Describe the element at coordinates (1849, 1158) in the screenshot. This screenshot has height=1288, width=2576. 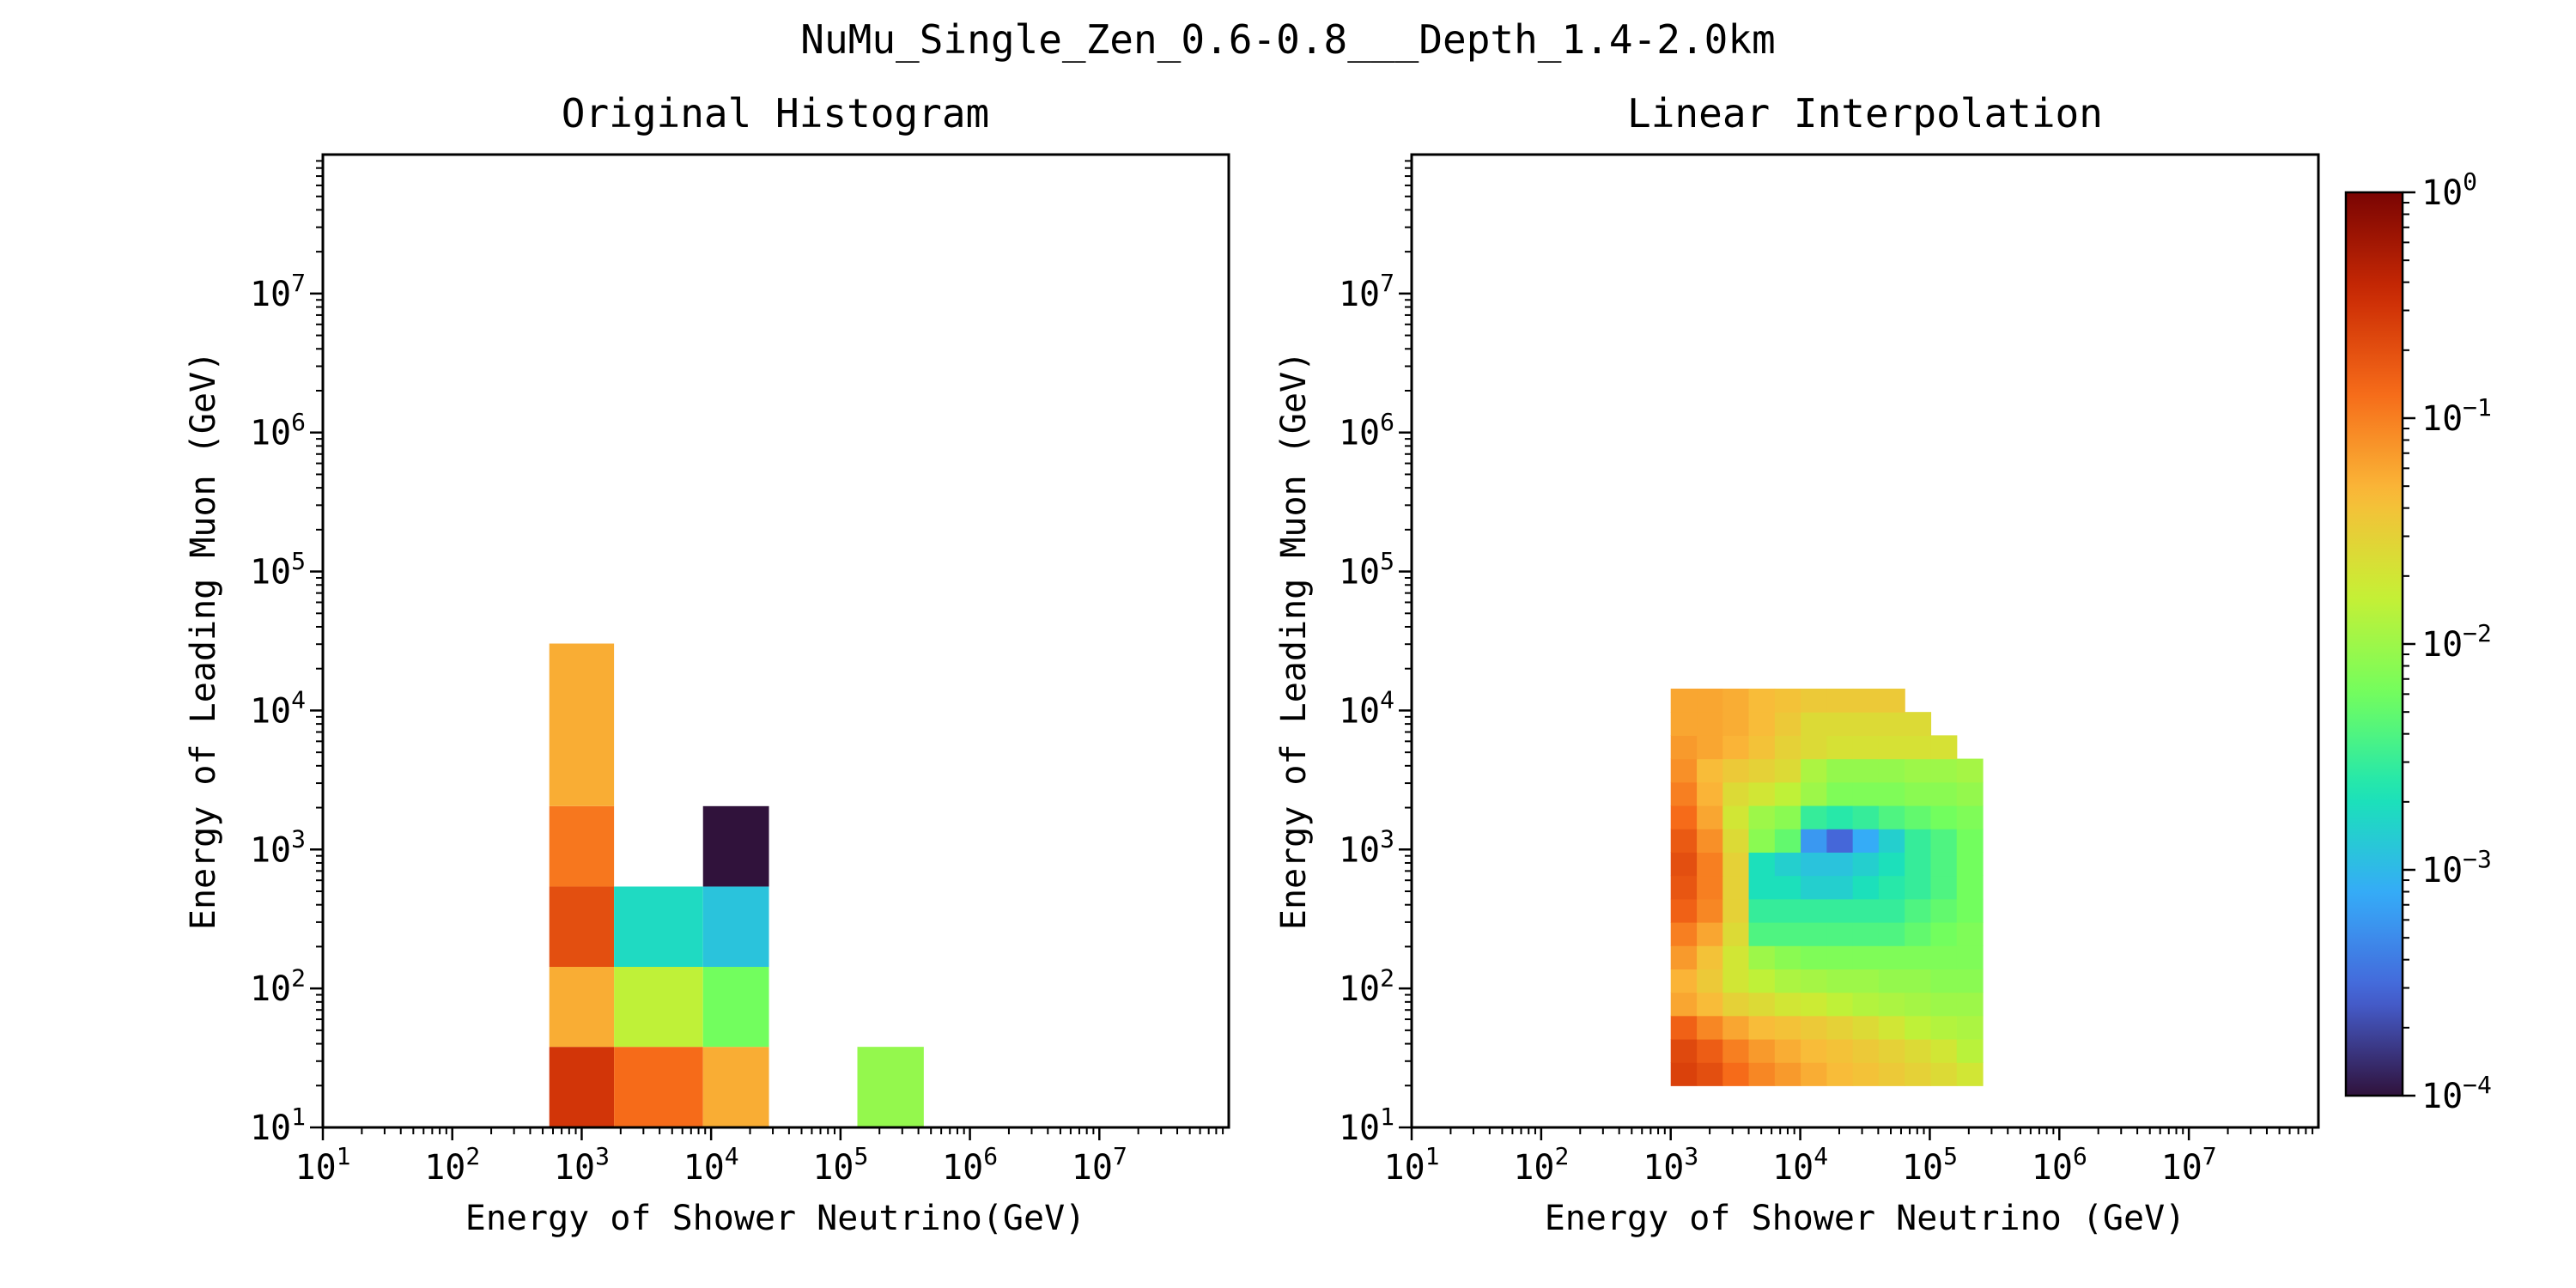
I see `panel-2-x-ticks: 10¹ 10² 10³ 10⁴ 10⁵ 10⁶ 10⁷` at that location.